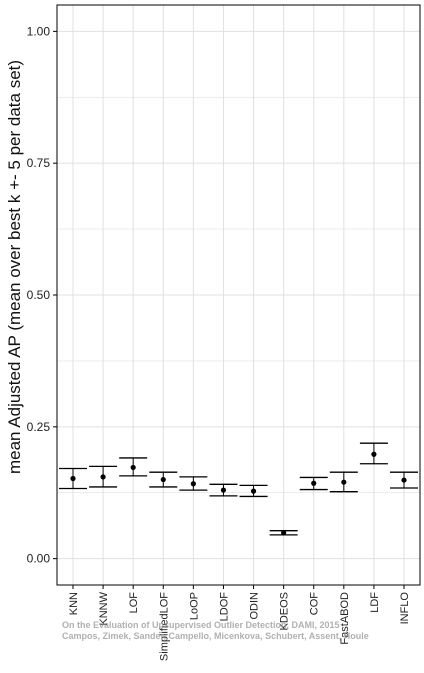 The image size is (424, 673). I want to click on x-tick-label: KDEOS, so click(285, 611).